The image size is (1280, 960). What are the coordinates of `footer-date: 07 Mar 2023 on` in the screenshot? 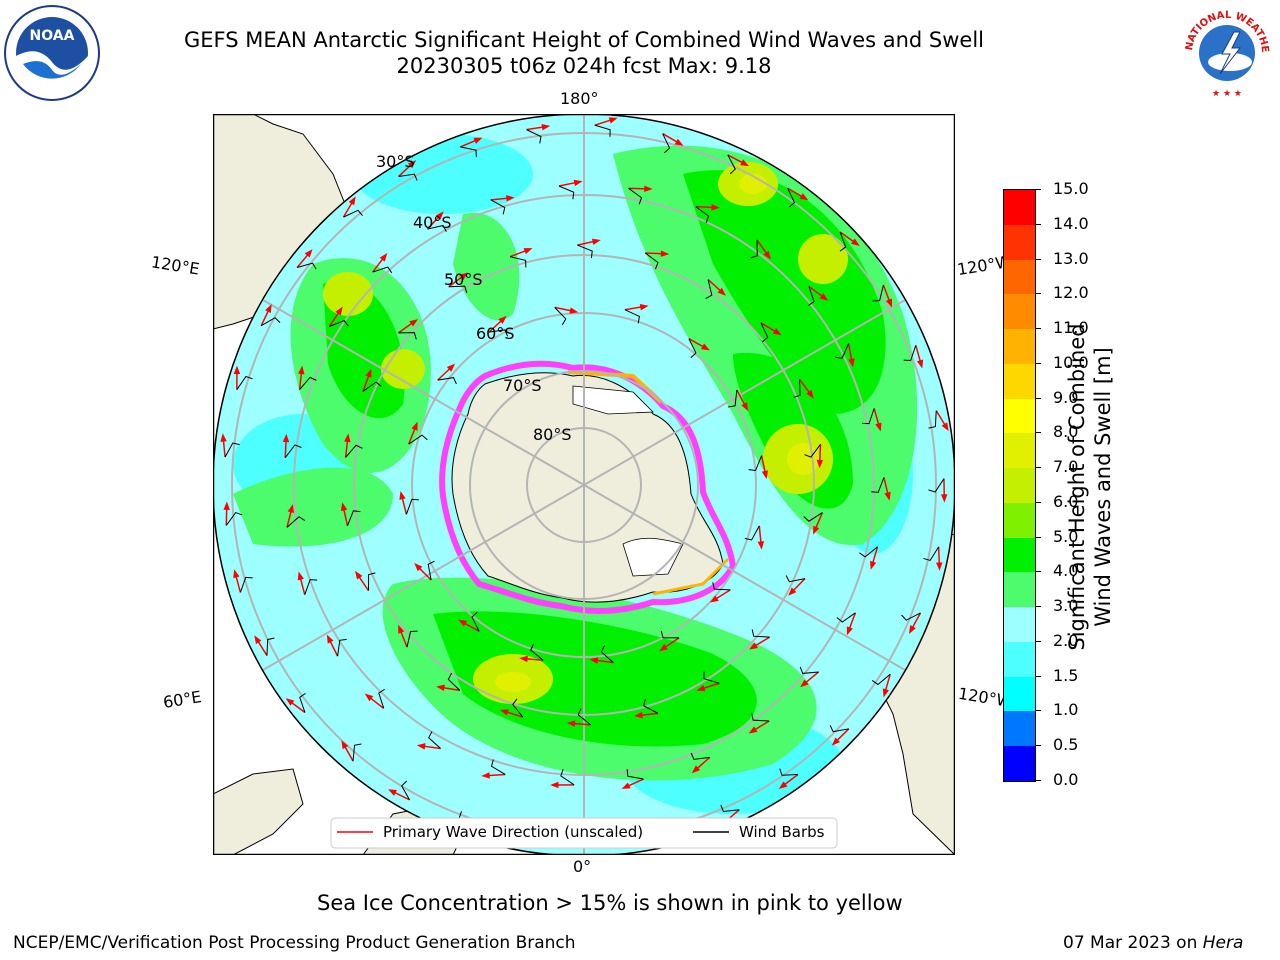 It's located at (1133, 943).